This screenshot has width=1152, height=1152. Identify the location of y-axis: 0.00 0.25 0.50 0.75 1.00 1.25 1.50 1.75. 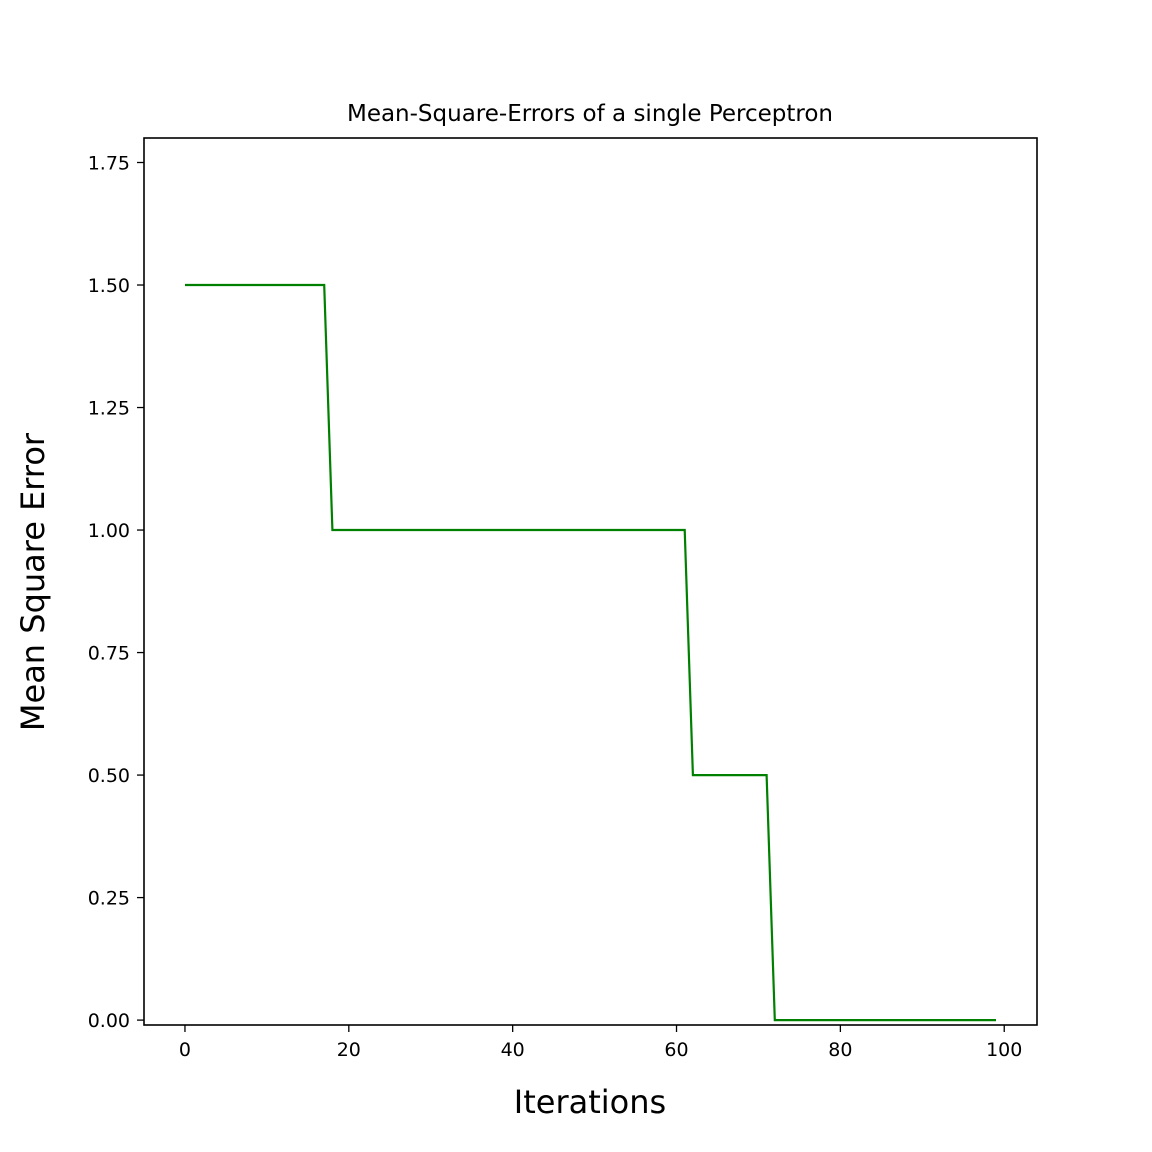
(116, 592).